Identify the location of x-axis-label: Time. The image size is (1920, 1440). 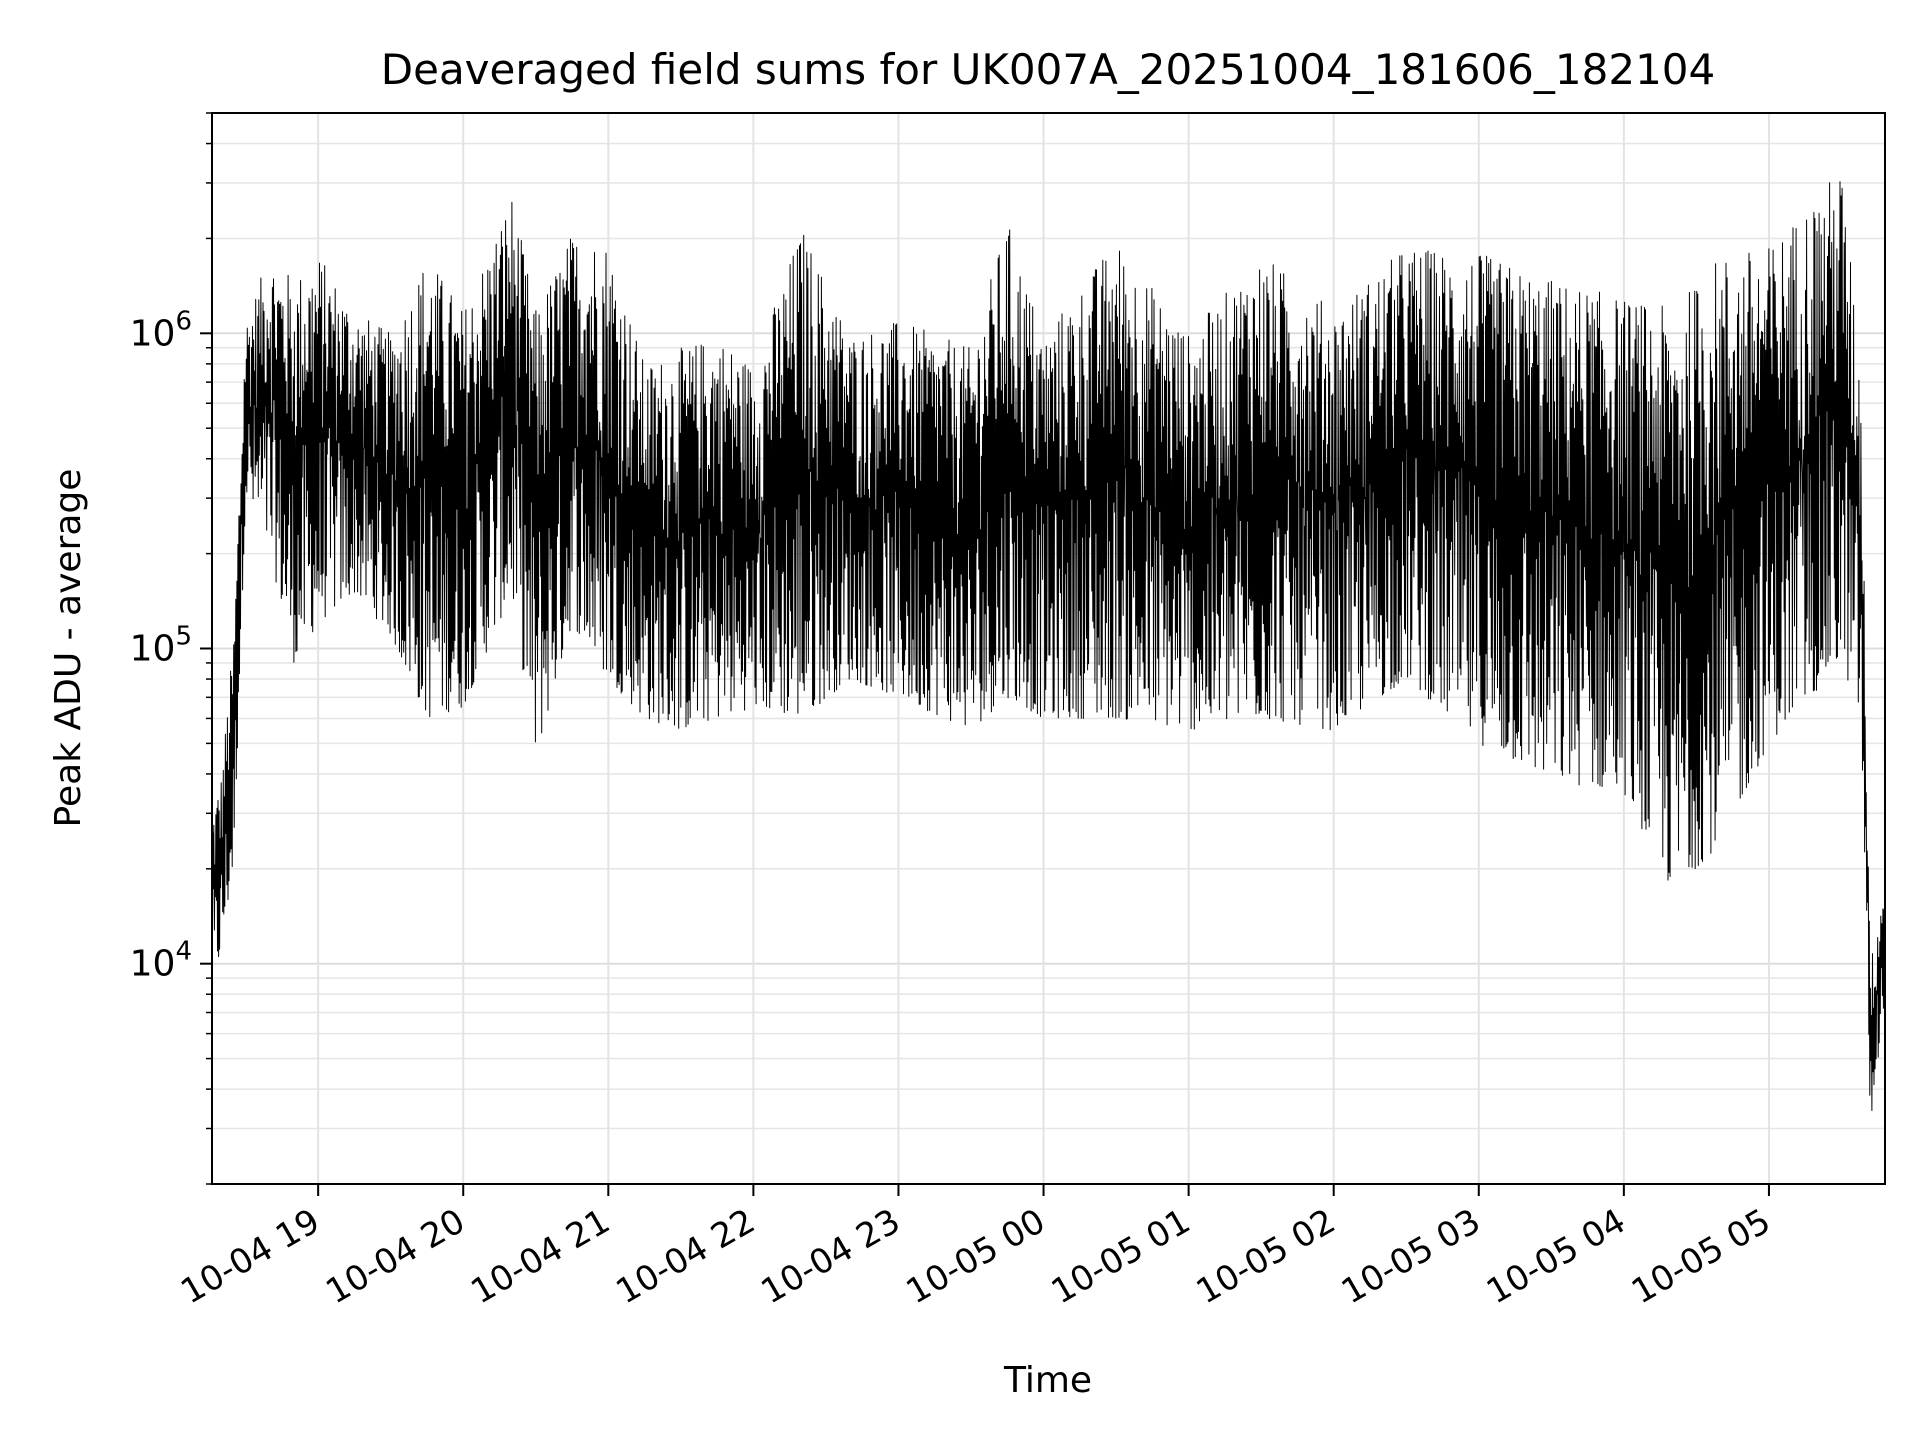
(1047, 1380).